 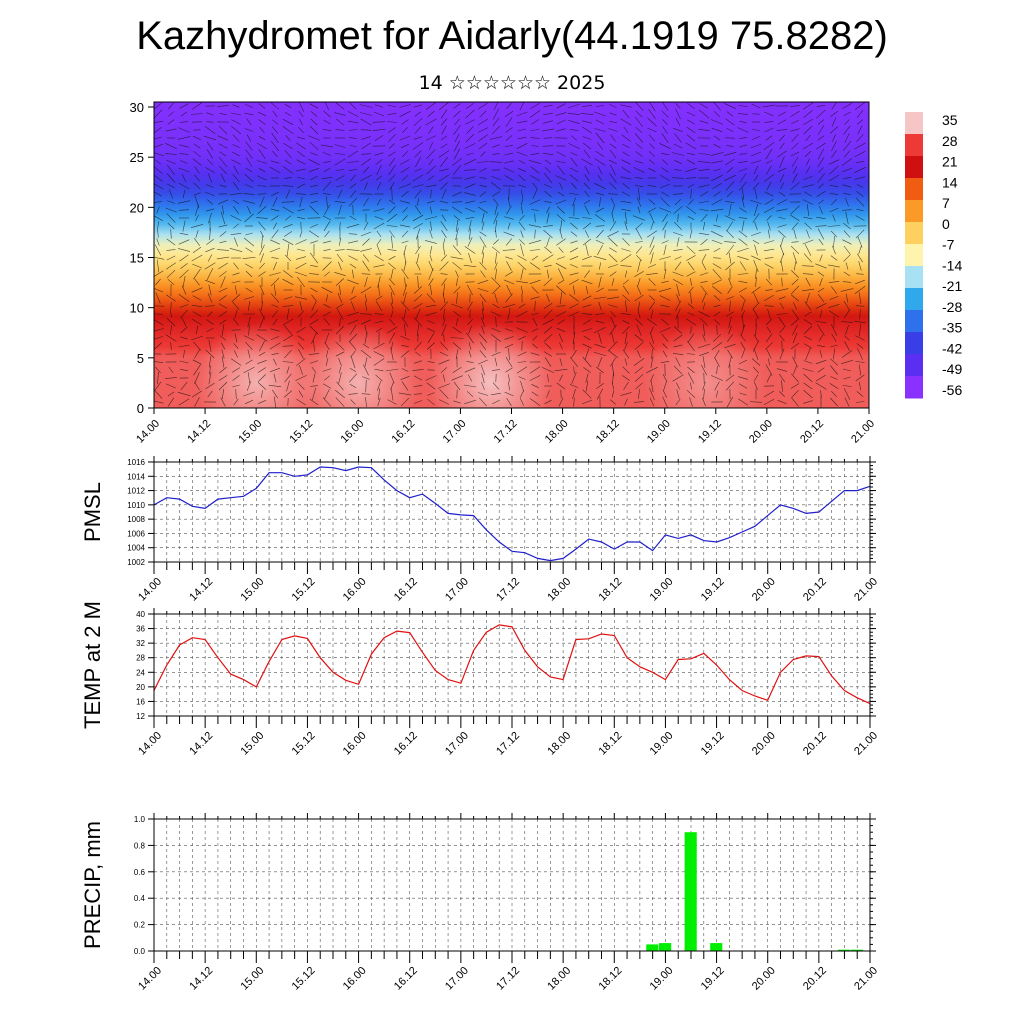 I want to click on y-tick-label: 1014, so click(x=136, y=476).